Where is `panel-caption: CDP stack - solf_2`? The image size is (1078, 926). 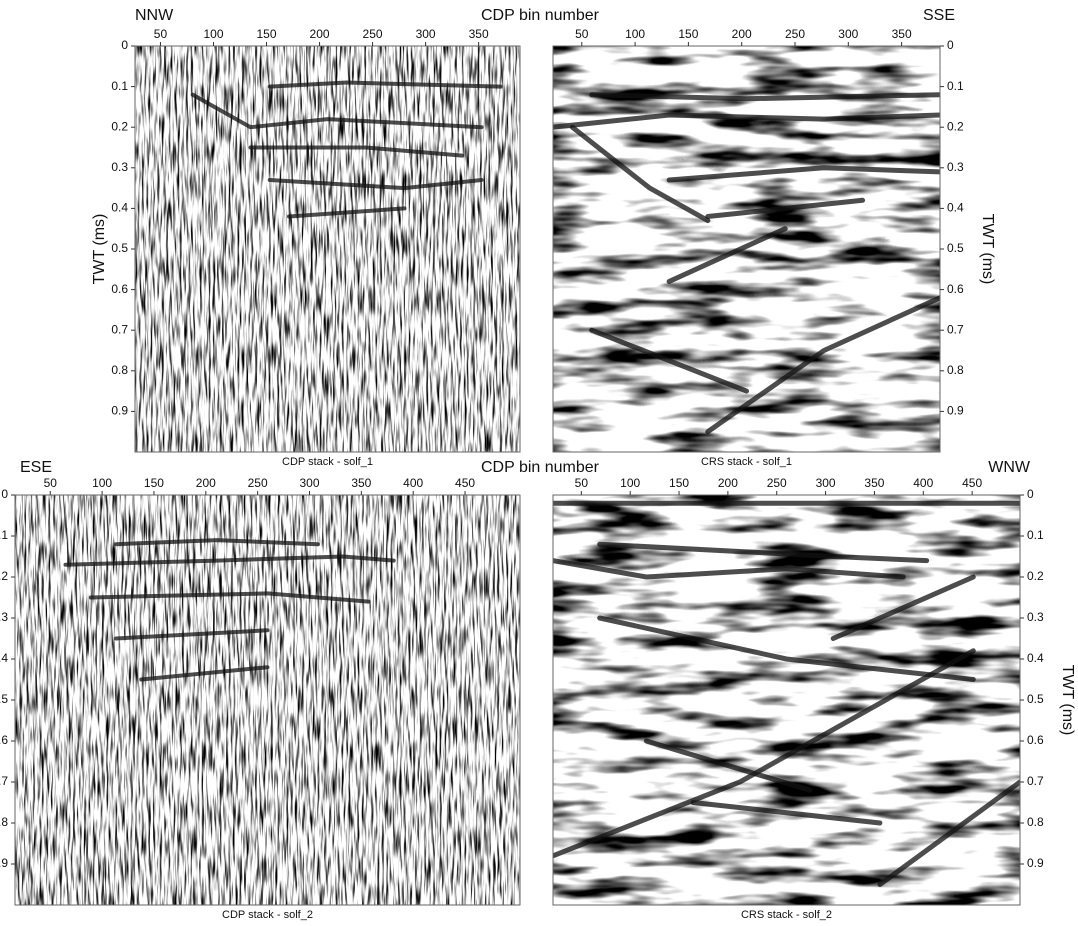
panel-caption: CDP stack - solf_2 is located at coordinates (267, 915).